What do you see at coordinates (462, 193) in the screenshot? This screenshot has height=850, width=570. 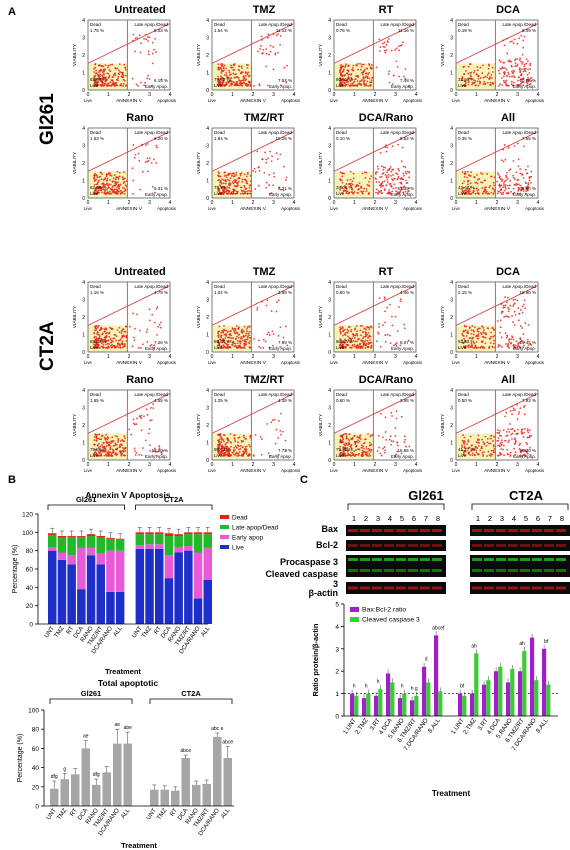 I see `quadrant-label-live: Live` at bounding box center [462, 193].